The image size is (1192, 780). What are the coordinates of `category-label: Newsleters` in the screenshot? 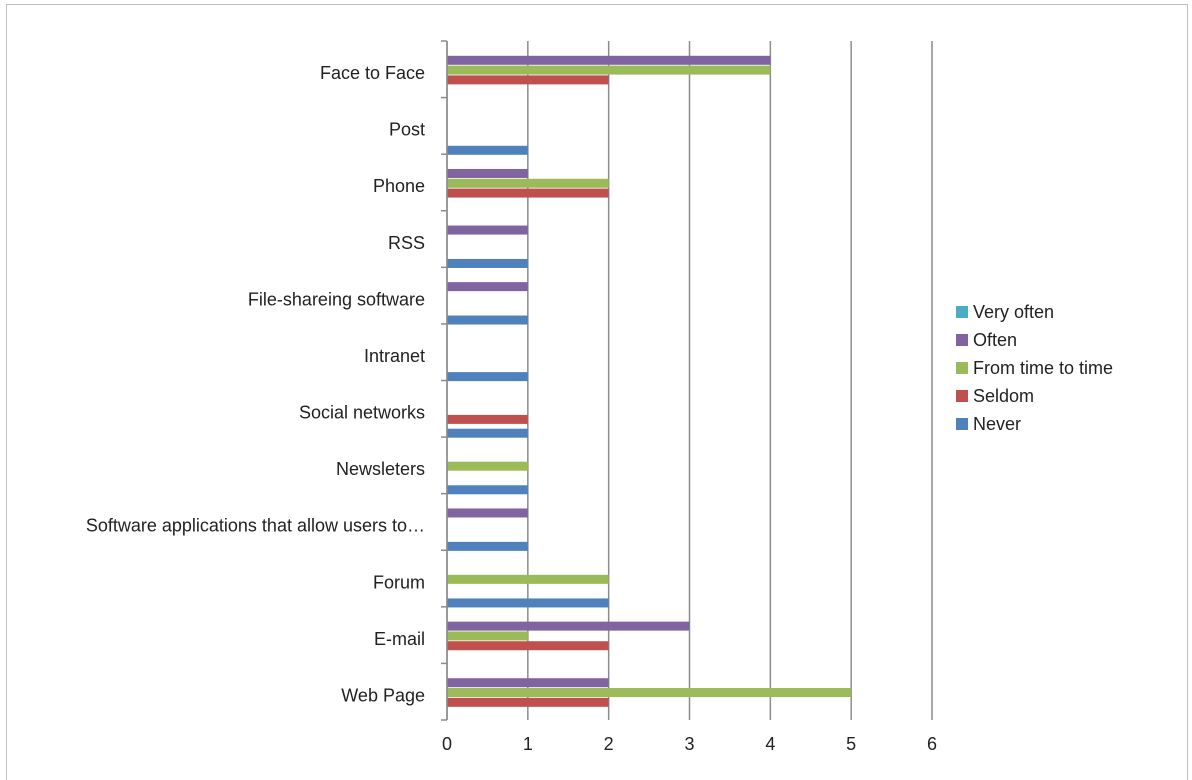 It's located at (380, 469).